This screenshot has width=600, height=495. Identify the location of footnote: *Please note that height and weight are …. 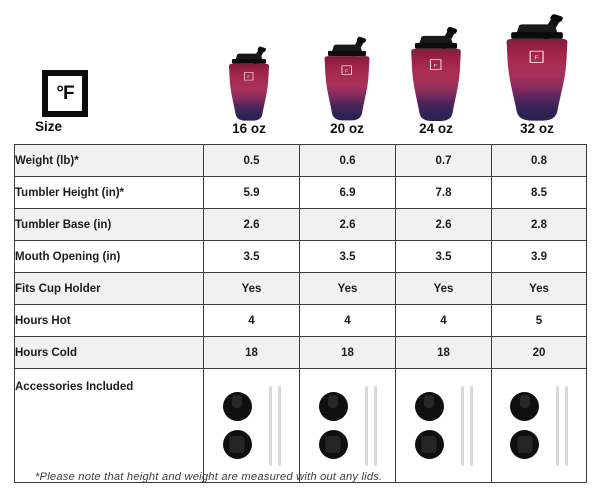
(209, 477).